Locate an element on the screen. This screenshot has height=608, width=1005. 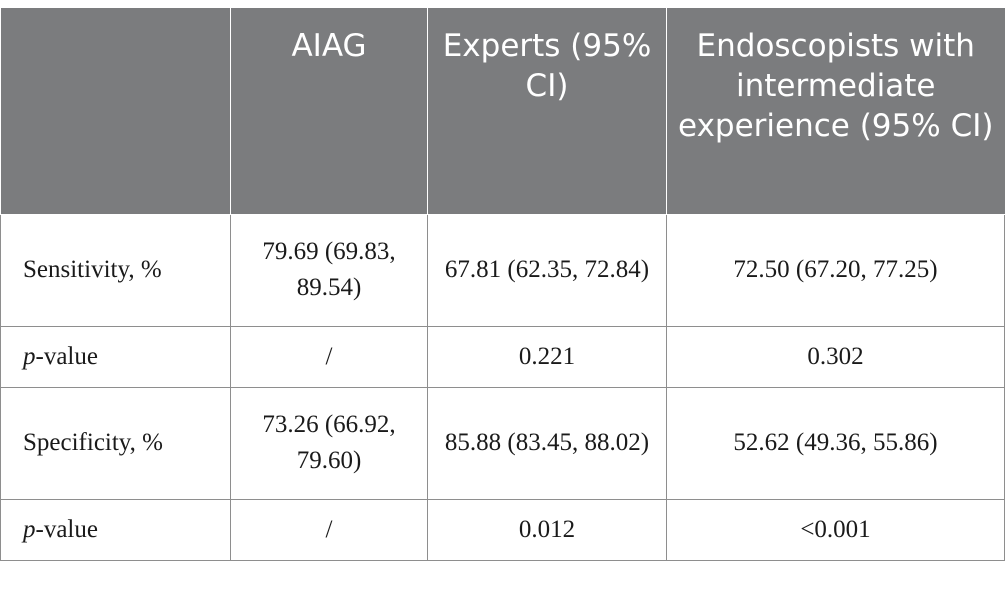
cell-specificity-experts: 85.88 (83.45, 88.02) is located at coordinates (547, 443).